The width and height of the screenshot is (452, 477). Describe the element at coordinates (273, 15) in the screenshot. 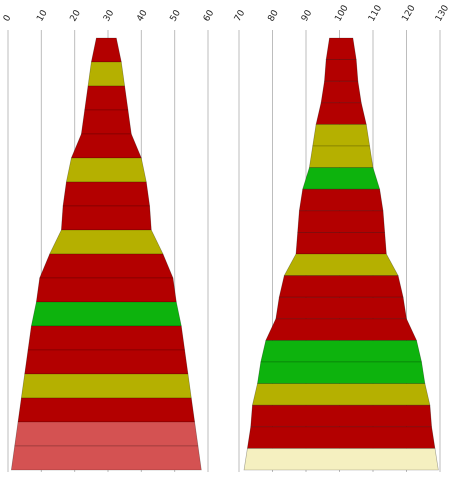

I see `tick-label: 80` at that location.